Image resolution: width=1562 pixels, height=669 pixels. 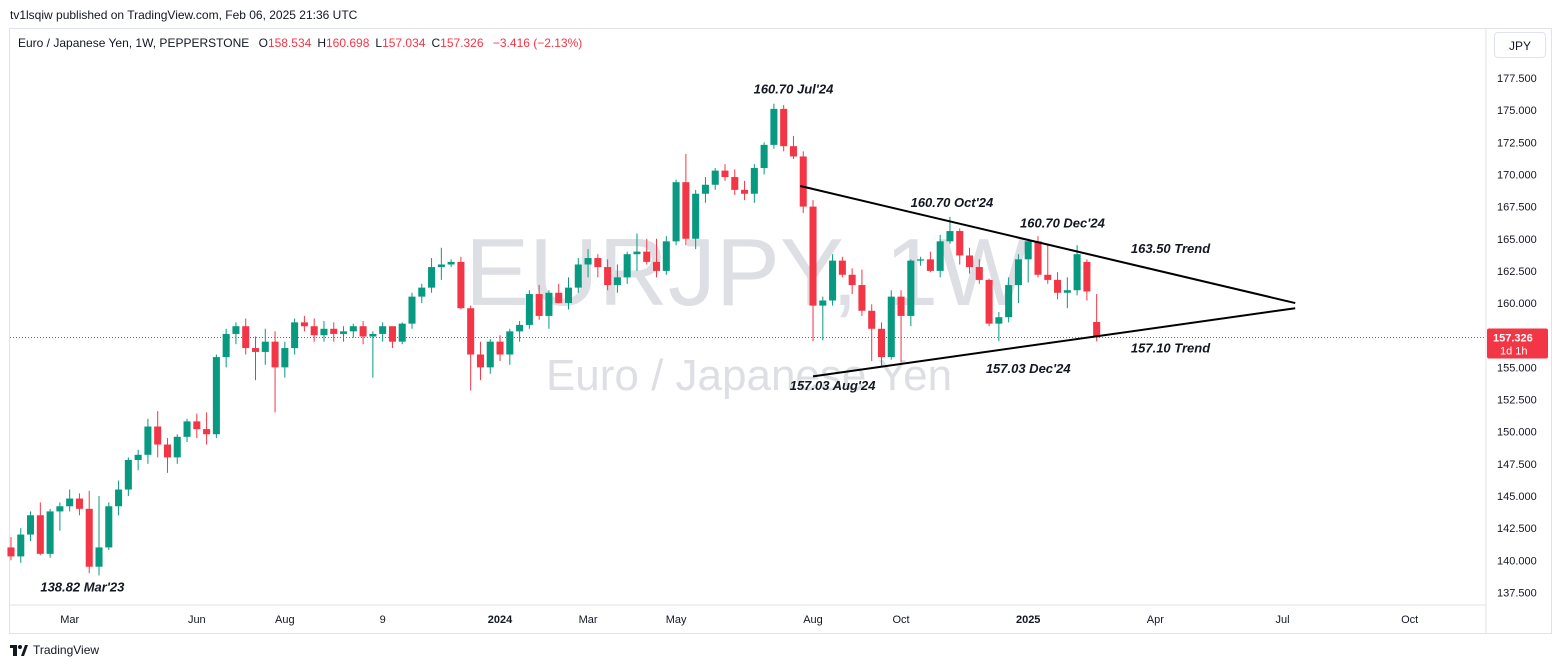 I want to click on ohlc-key-o: O, so click(x=263, y=43).